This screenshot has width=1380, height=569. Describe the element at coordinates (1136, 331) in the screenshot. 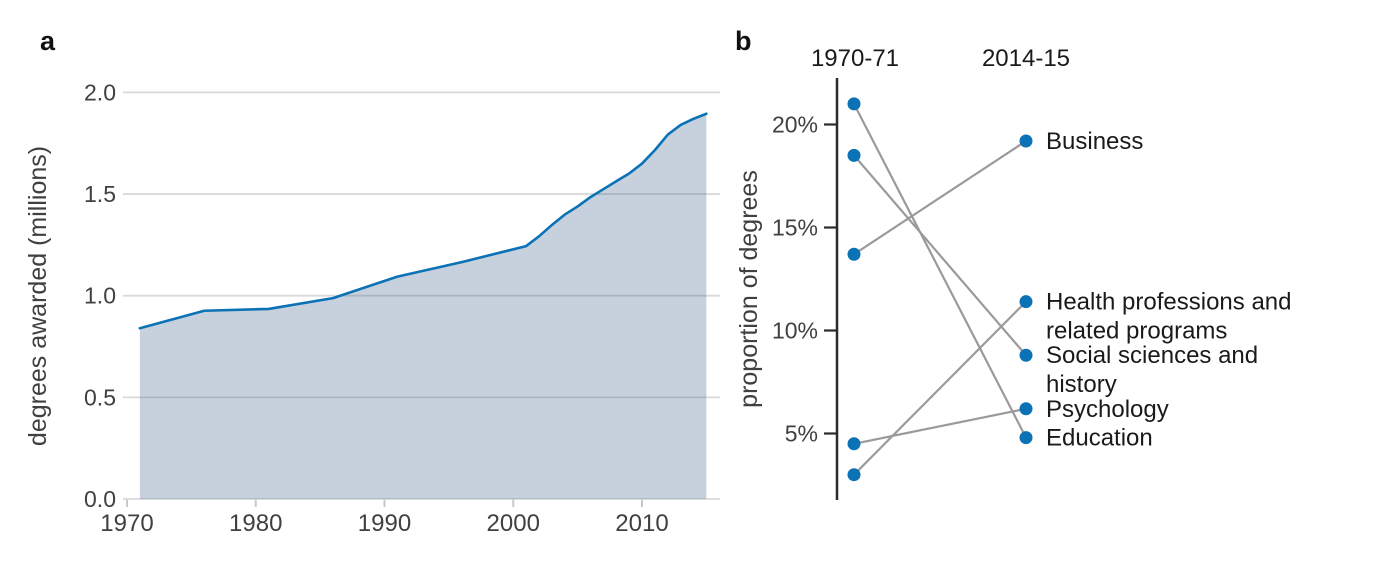

I see `category-label: related programs` at that location.